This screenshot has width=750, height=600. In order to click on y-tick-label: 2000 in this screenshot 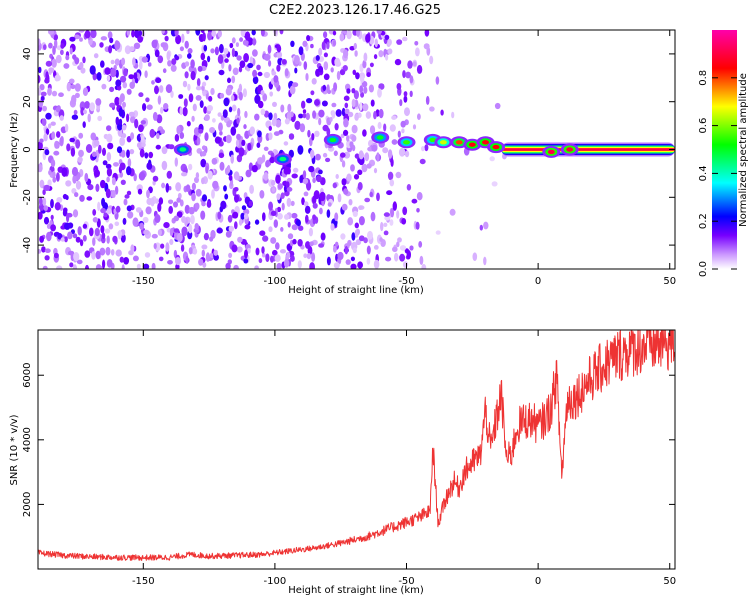, I will do `click(27, 504)`.